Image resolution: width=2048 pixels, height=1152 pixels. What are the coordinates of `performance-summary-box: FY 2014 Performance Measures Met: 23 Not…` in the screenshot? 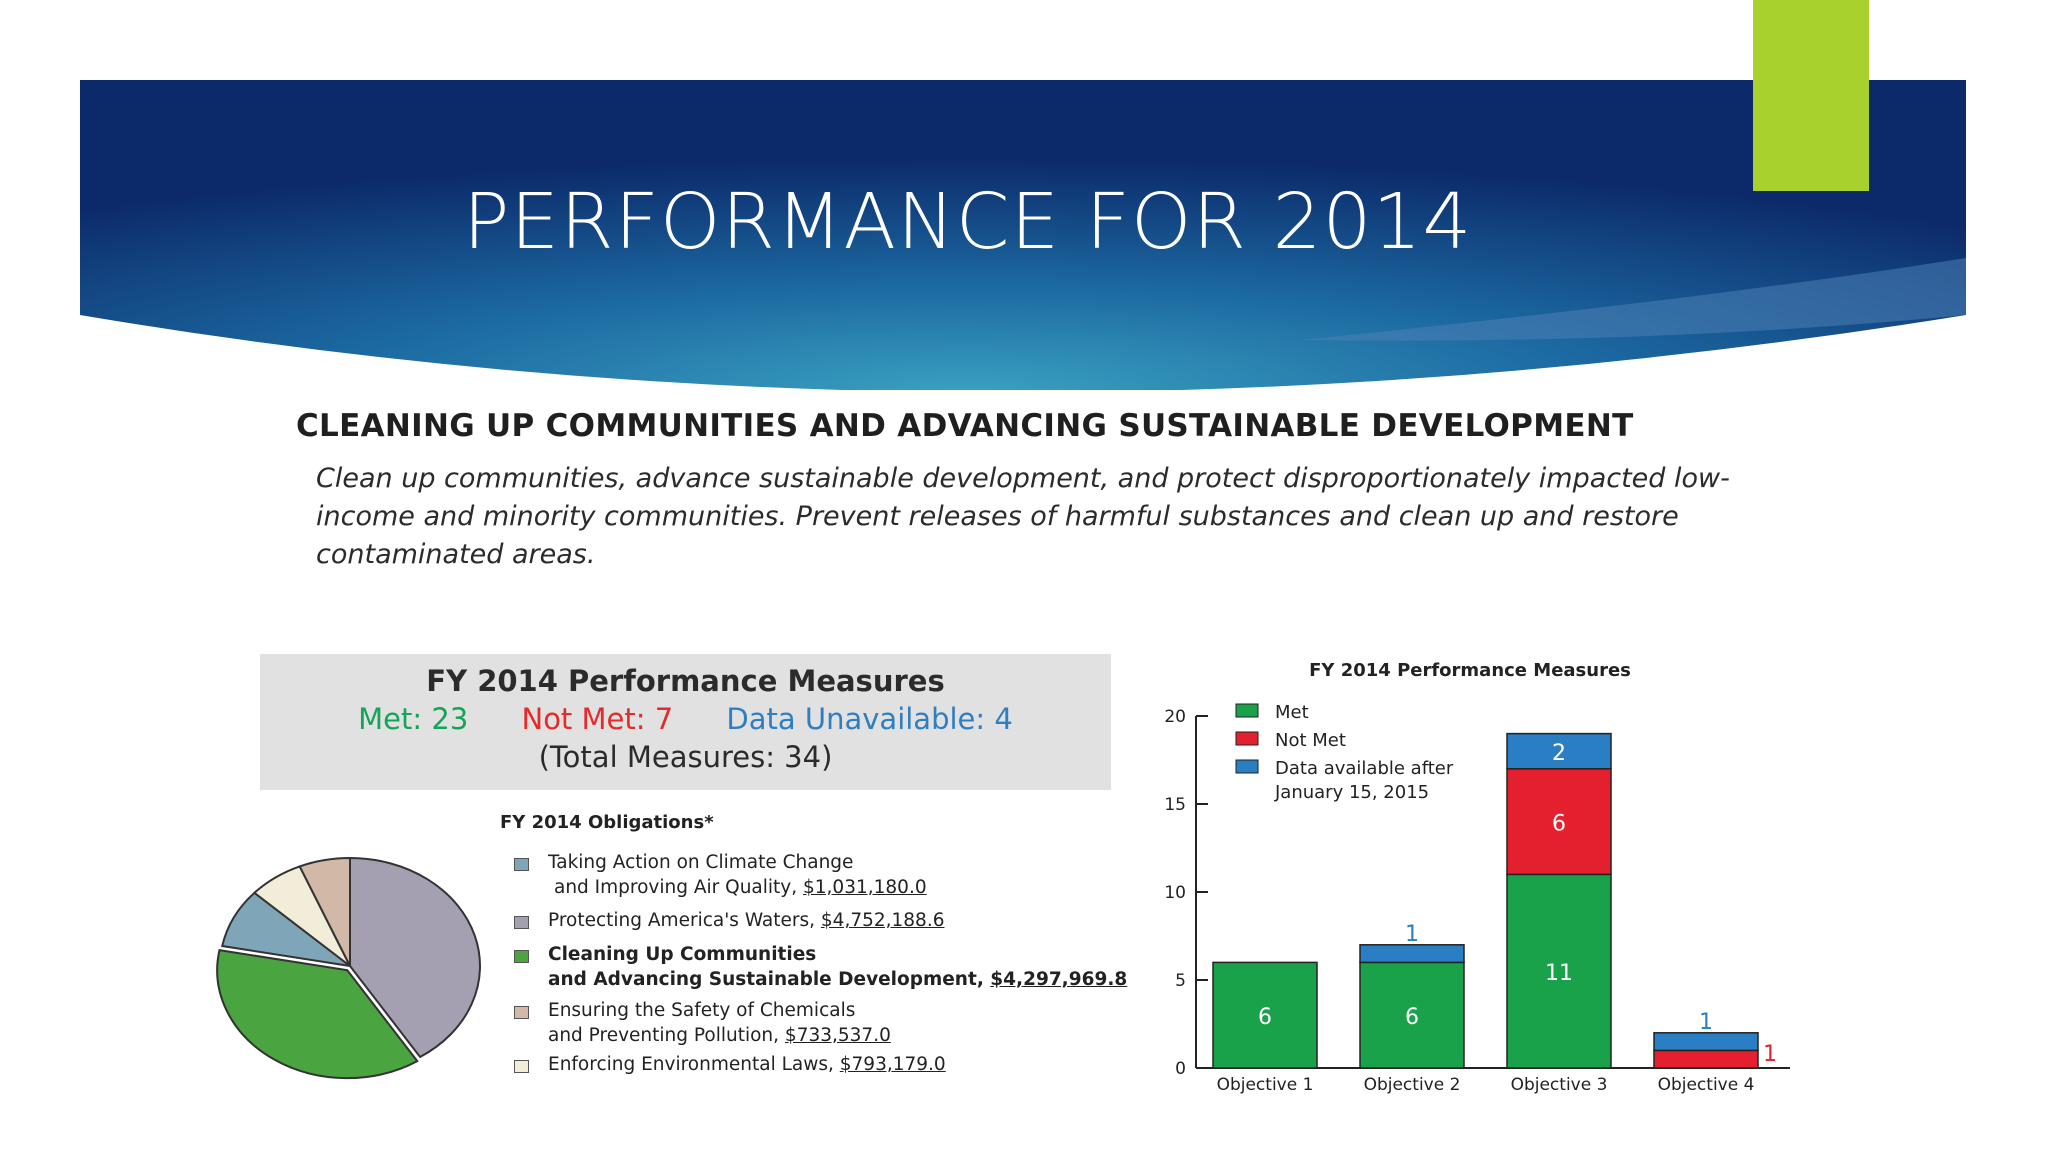 It's located at (685, 722).